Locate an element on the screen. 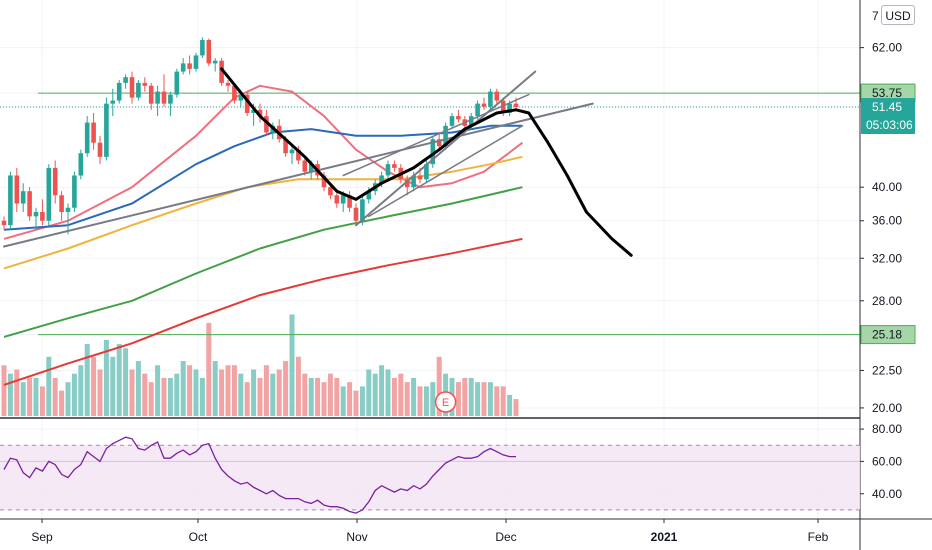  time-tick-label: Dec is located at coordinates (505, 537).